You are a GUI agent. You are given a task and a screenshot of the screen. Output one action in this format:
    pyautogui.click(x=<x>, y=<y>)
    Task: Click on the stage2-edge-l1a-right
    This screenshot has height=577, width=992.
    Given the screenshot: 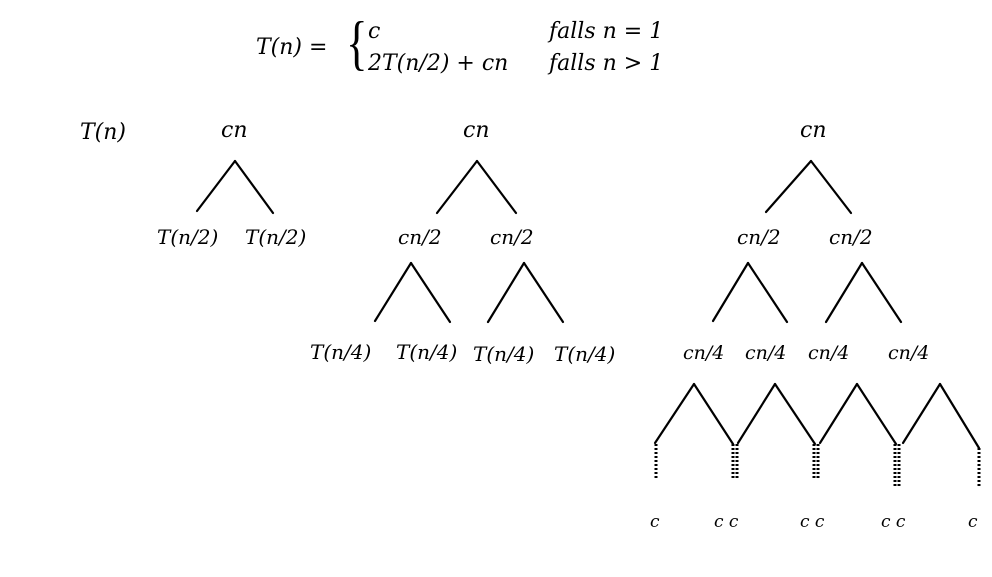 What is the action you would take?
    pyautogui.click(x=430, y=292)
    